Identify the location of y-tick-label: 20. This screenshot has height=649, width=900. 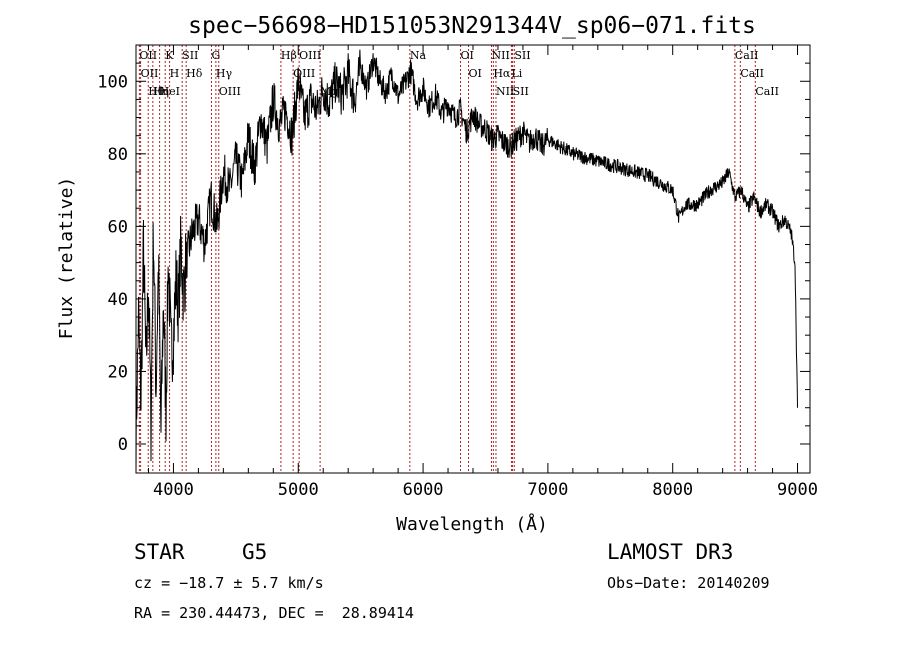
(118, 372).